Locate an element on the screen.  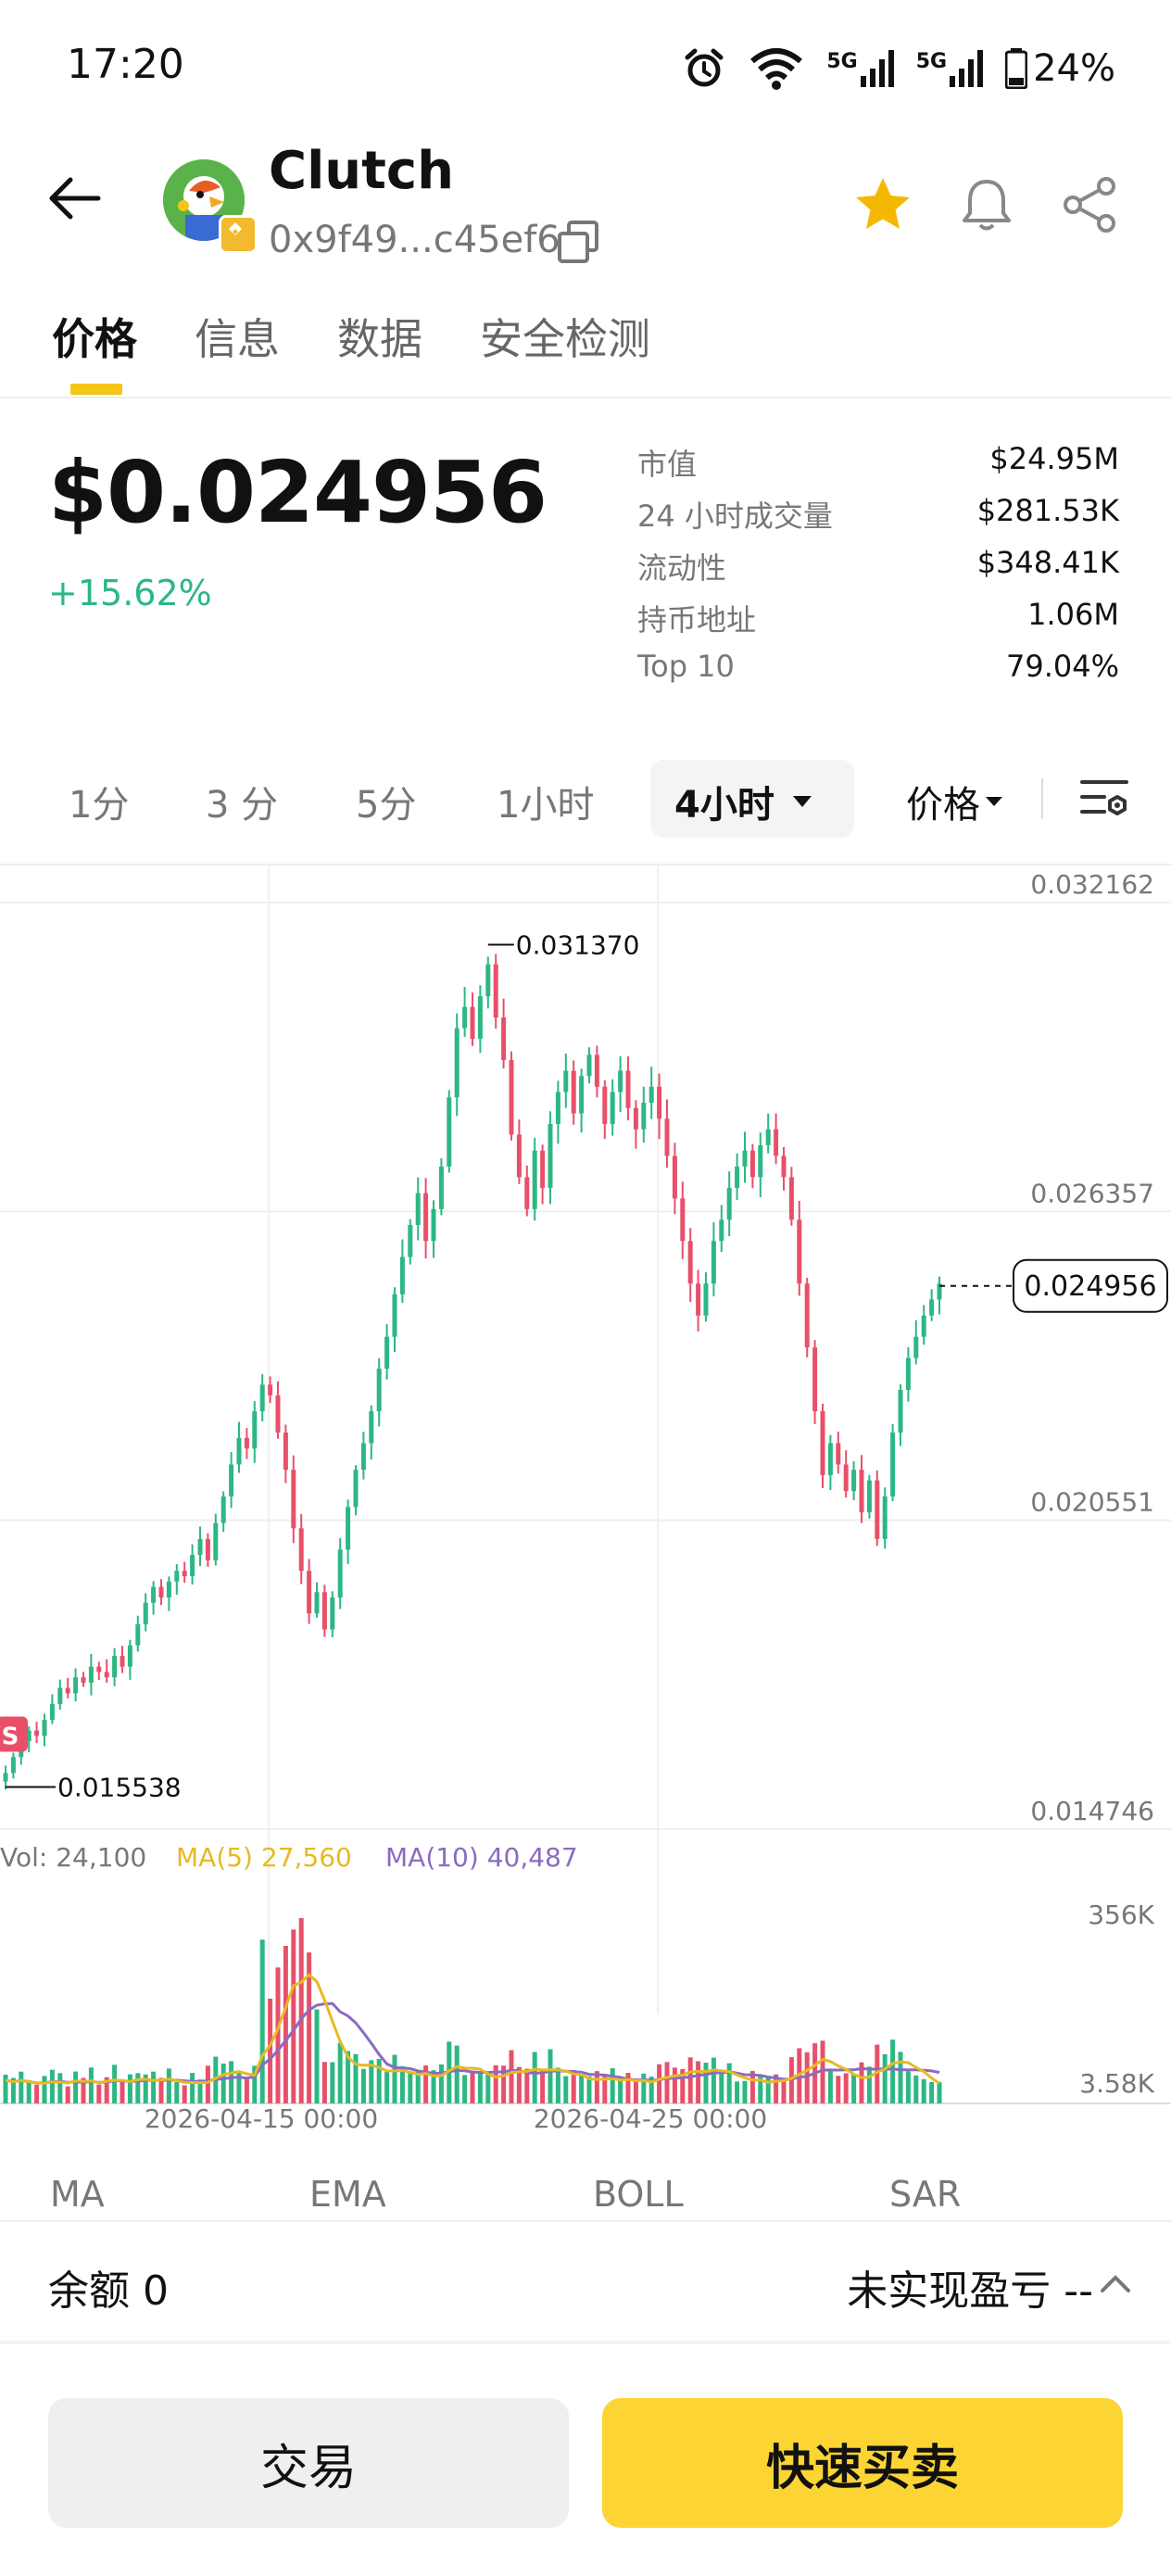
bnb-chain-badge-icon is located at coordinates (238, 234).